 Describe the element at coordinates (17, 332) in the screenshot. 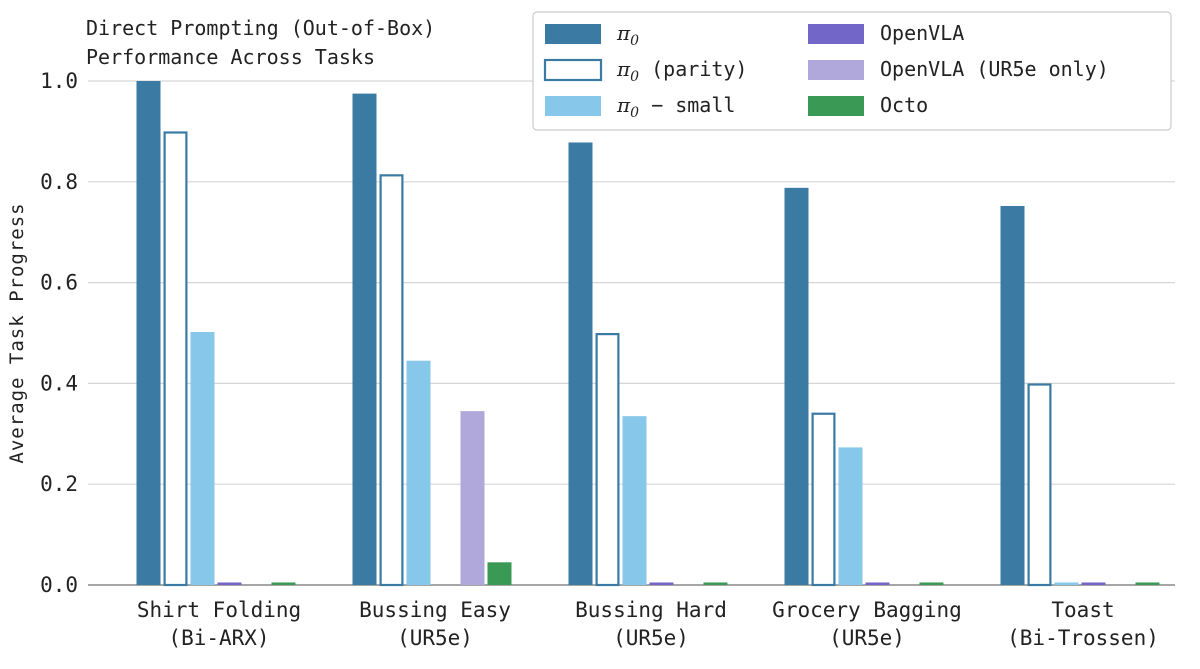

I see `y-axis-title: Average Task Progress` at that location.